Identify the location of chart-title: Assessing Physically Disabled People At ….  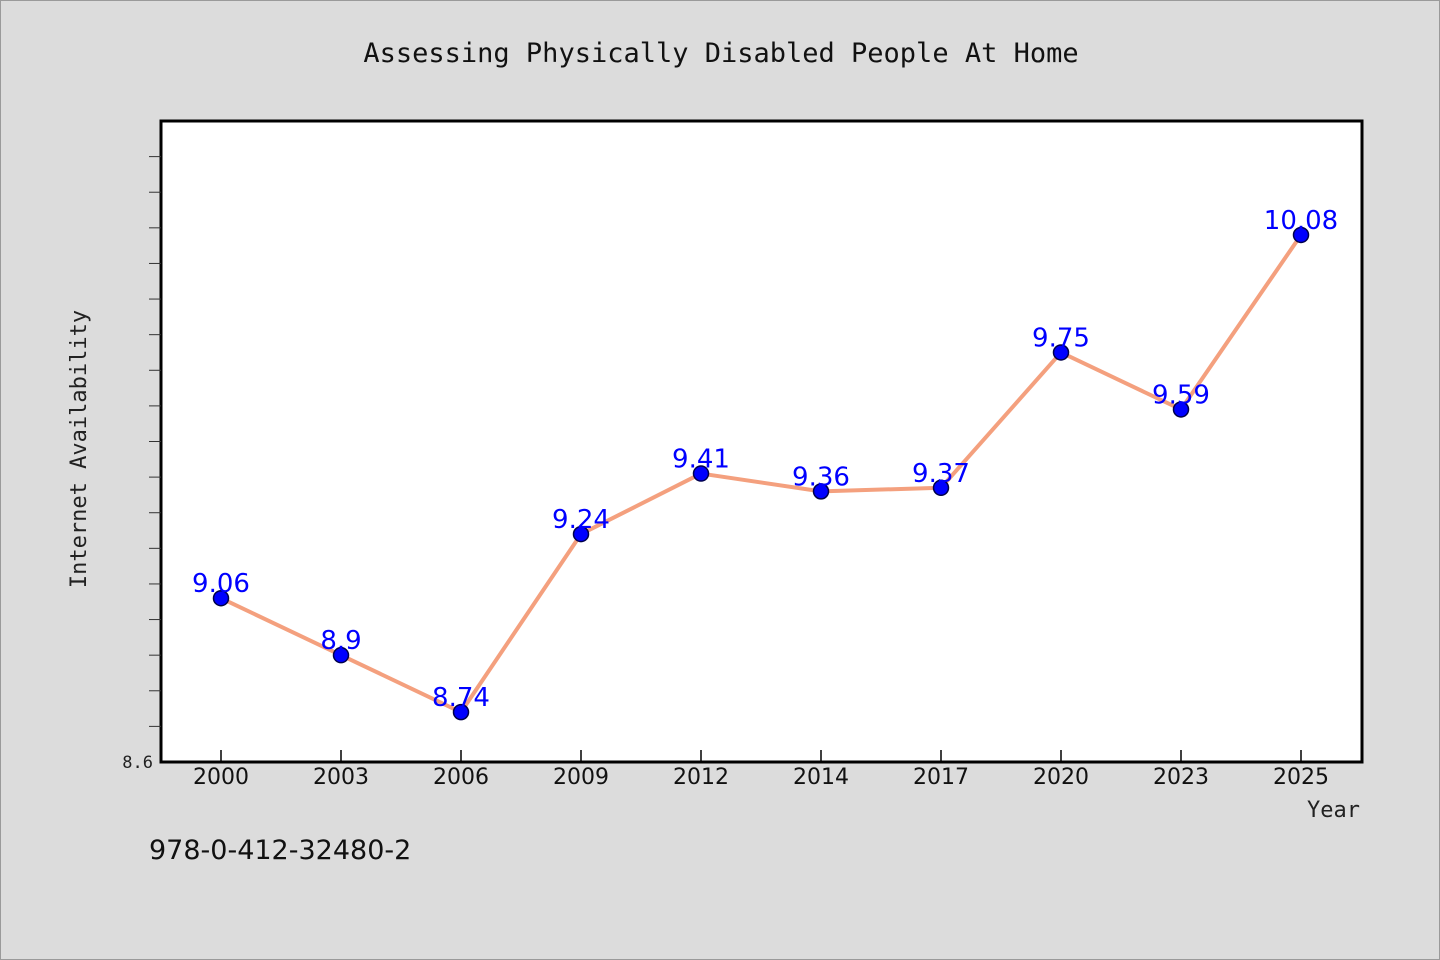
(720, 53).